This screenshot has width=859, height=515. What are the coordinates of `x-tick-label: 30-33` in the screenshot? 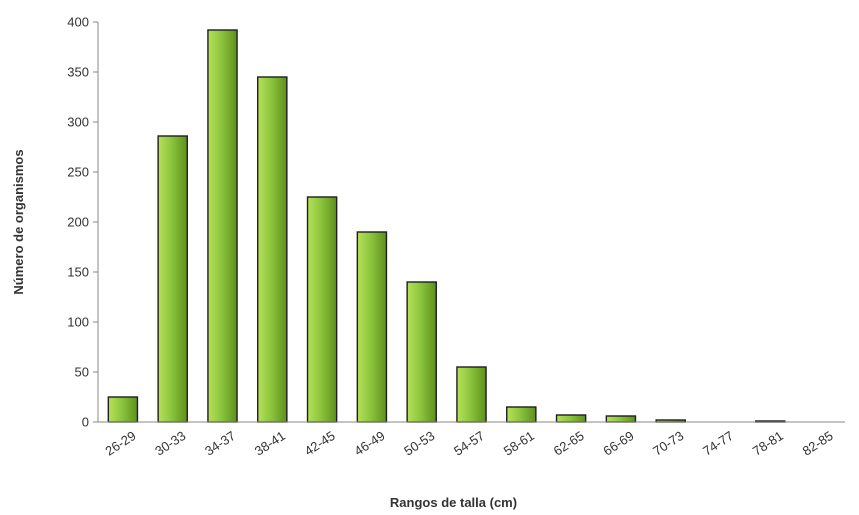 It's located at (170, 443).